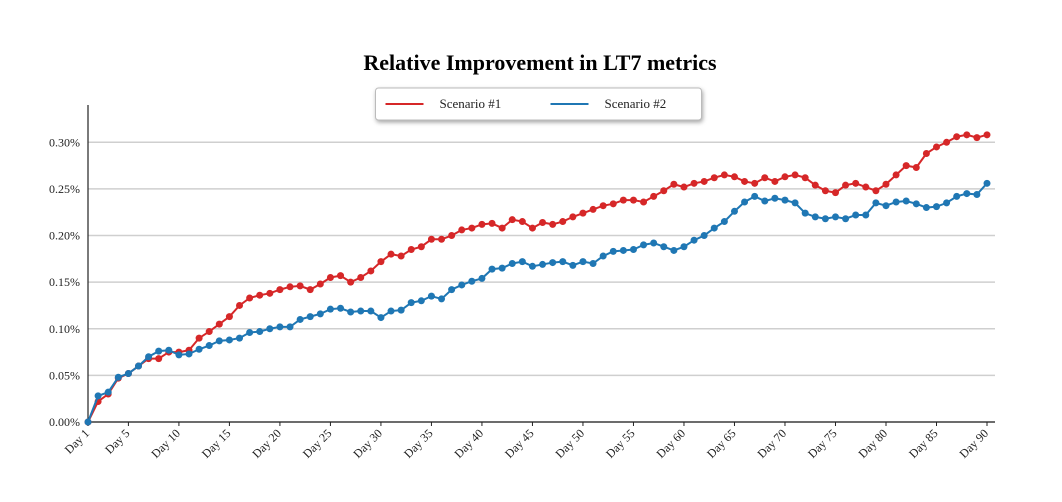  Describe the element at coordinates (872, 443) in the screenshot. I see `x-tick-label: Day 80` at that location.